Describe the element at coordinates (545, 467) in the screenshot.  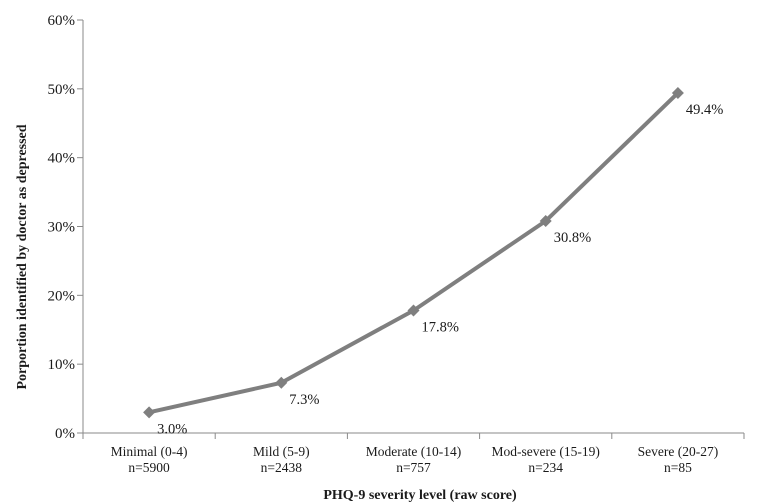
I see `x-category-count: n=234` at that location.